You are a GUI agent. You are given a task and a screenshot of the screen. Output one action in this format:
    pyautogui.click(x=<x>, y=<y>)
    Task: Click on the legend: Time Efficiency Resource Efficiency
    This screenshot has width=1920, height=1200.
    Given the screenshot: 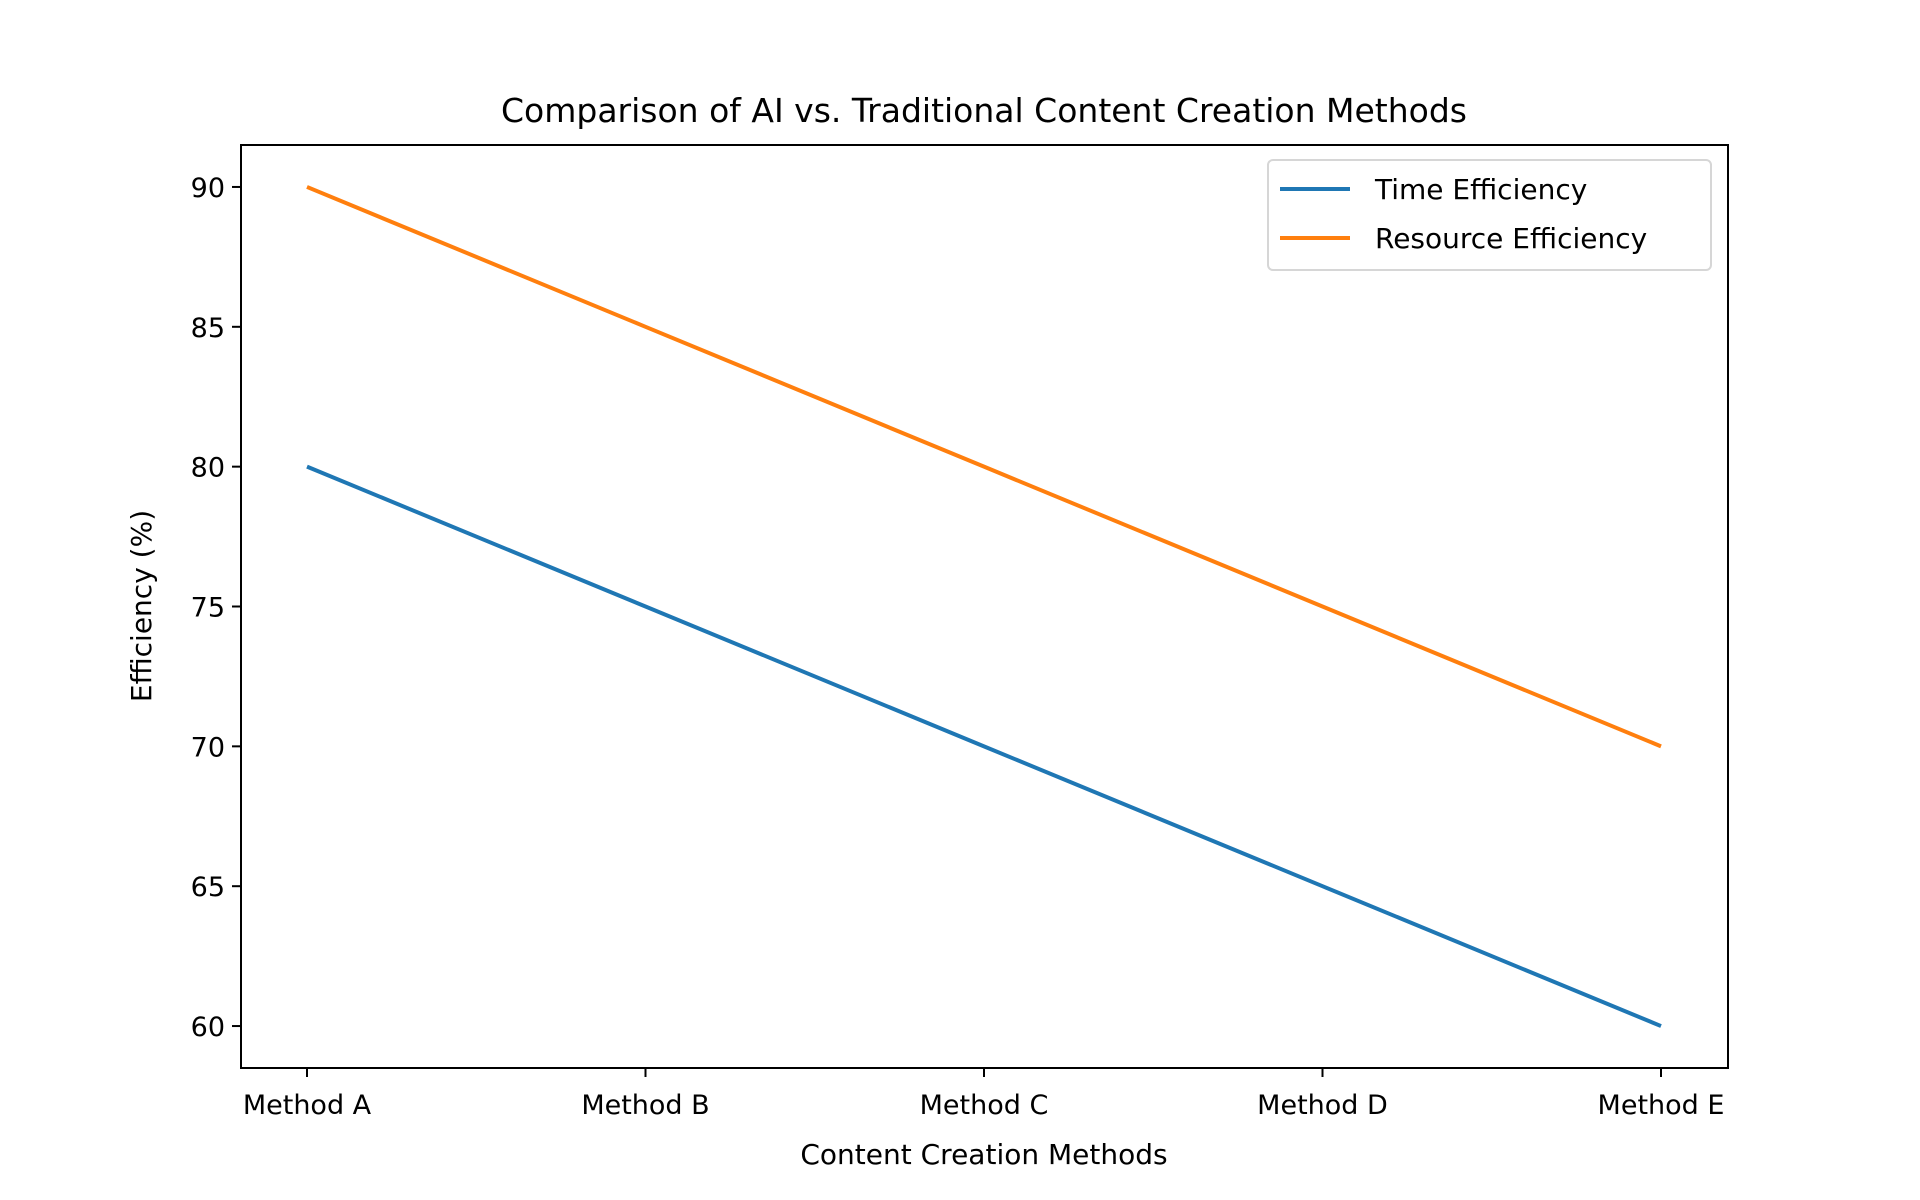 What is the action you would take?
    pyautogui.click(x=1489, y=215)
    